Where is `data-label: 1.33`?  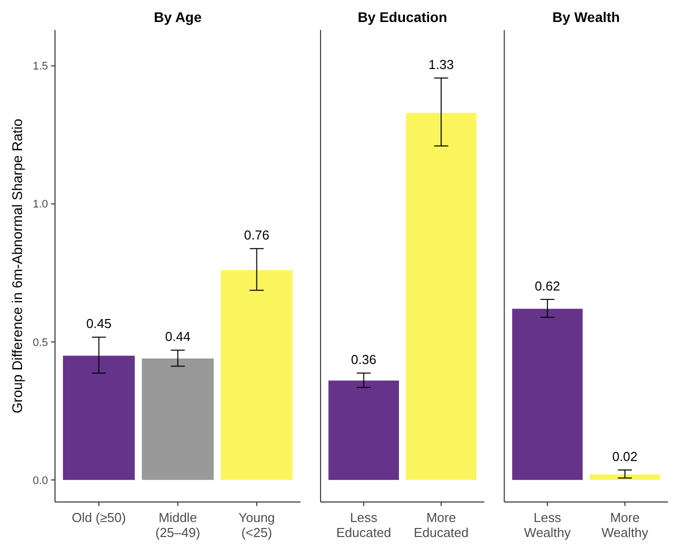 data-label: 1.33 is located at coordinates (441, 64).